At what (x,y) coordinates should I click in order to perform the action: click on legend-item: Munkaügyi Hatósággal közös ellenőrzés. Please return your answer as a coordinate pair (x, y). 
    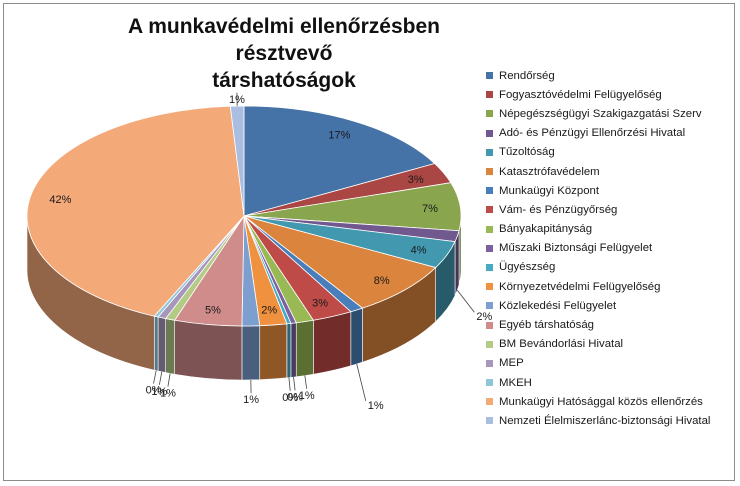
    Looking at the image, I should click on (611, 401).